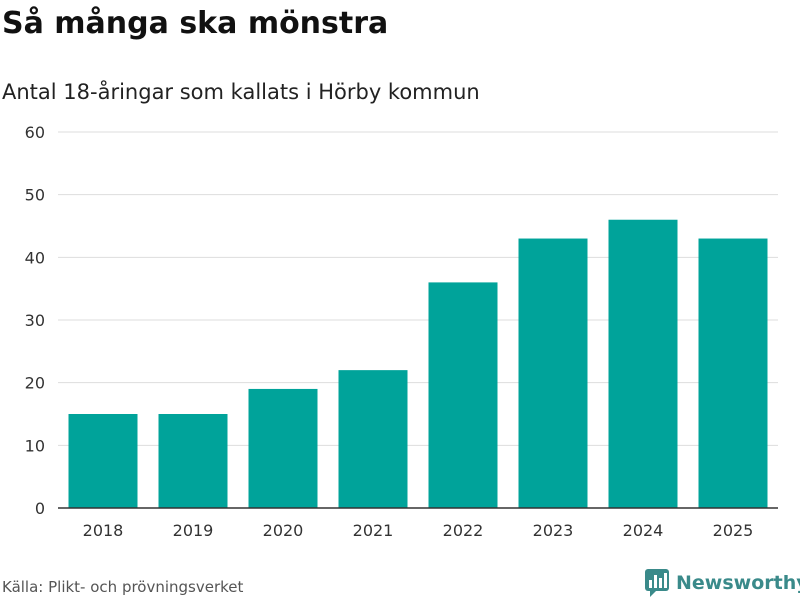  Describe the element at coordinates (193, 530) in the screenshot. I see `x-tick-label: 2019` at that location.